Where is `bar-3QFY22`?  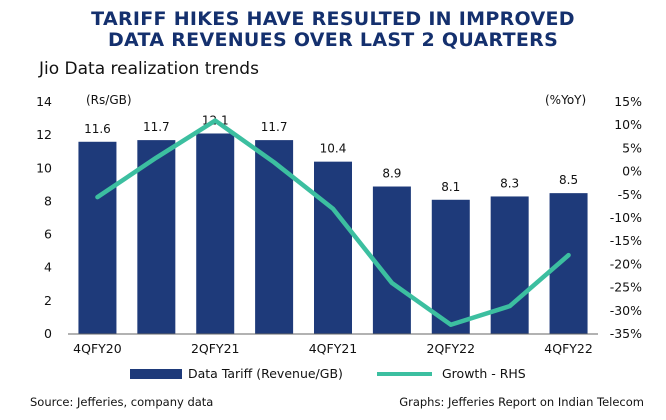 bar-3QFY22 is located at coordinates (509, 265).